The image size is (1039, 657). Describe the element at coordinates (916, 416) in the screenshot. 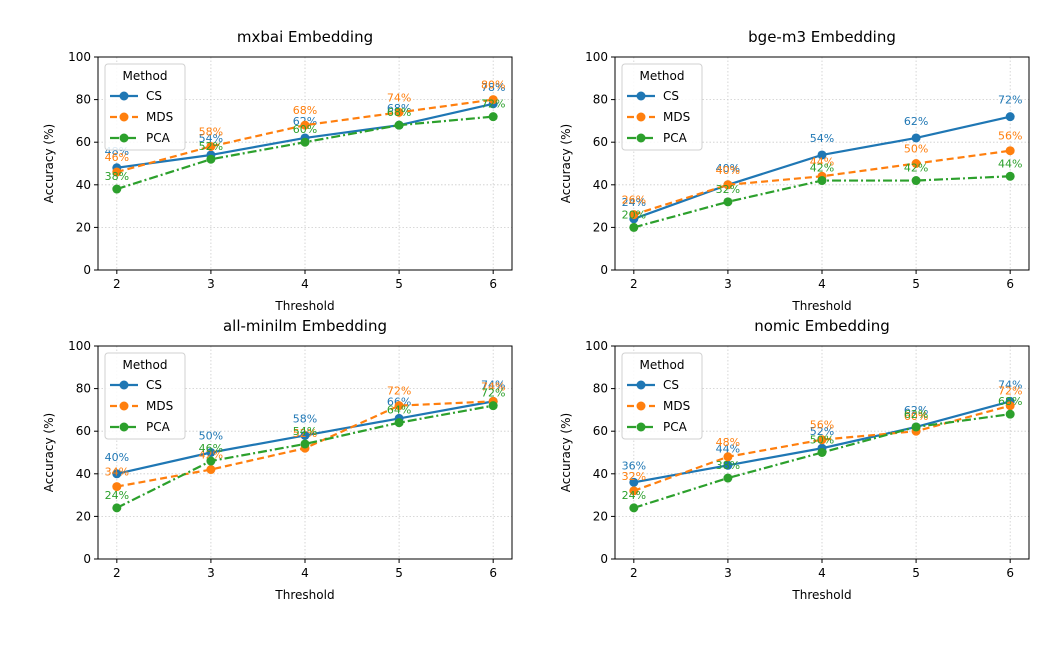

I see `data-label-mds: 60%` at that location.